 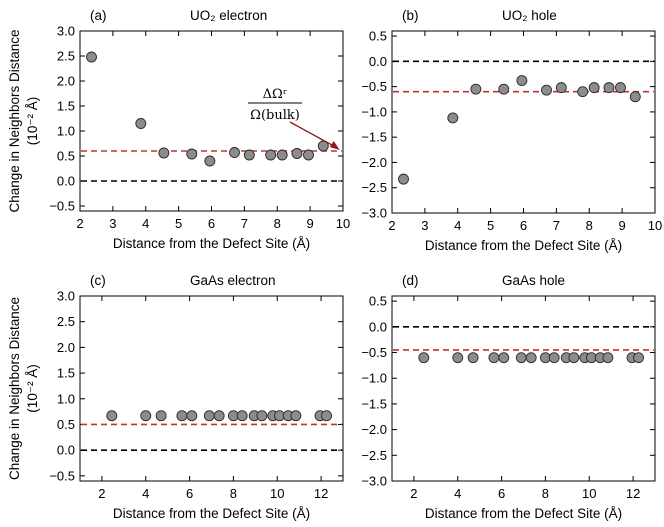 What do you see at coordinates (98, 15) in the screenshot?
I see `panel-letter: (a)` at bounding box center [98, 15].